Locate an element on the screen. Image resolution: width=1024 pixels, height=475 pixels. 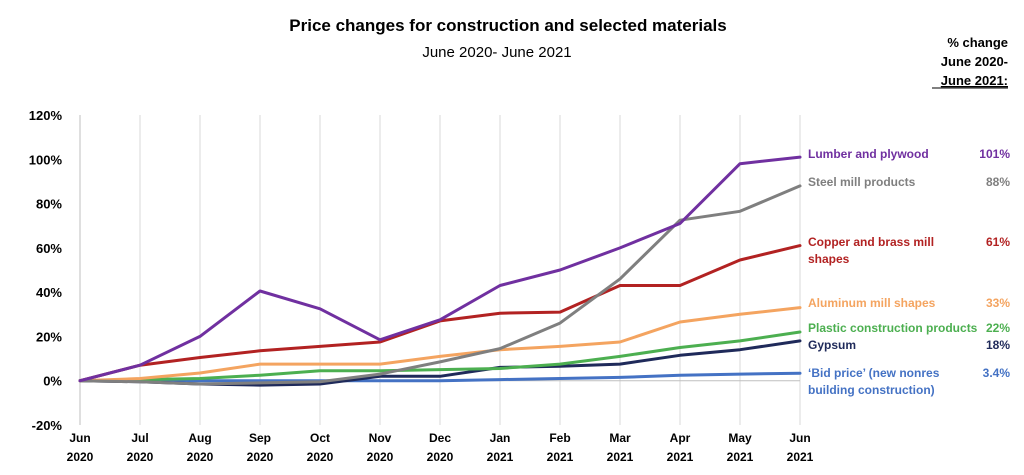
x-tick-label-month: Jul is located at coordinates (139, 438).